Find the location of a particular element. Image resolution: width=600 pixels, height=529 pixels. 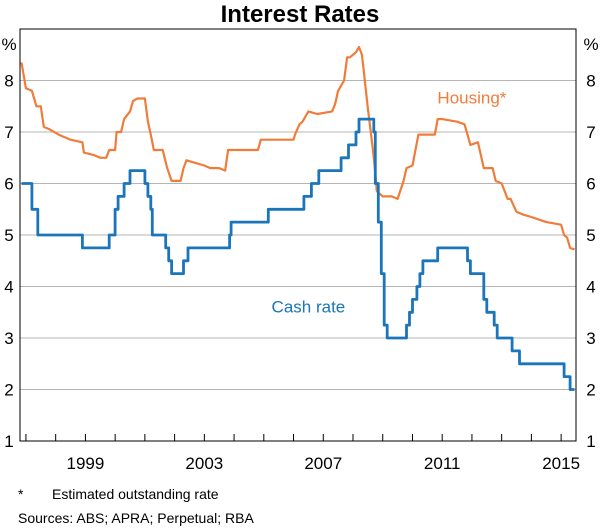

y-tick-label-right: 8 is located at coordinates (590, 81).